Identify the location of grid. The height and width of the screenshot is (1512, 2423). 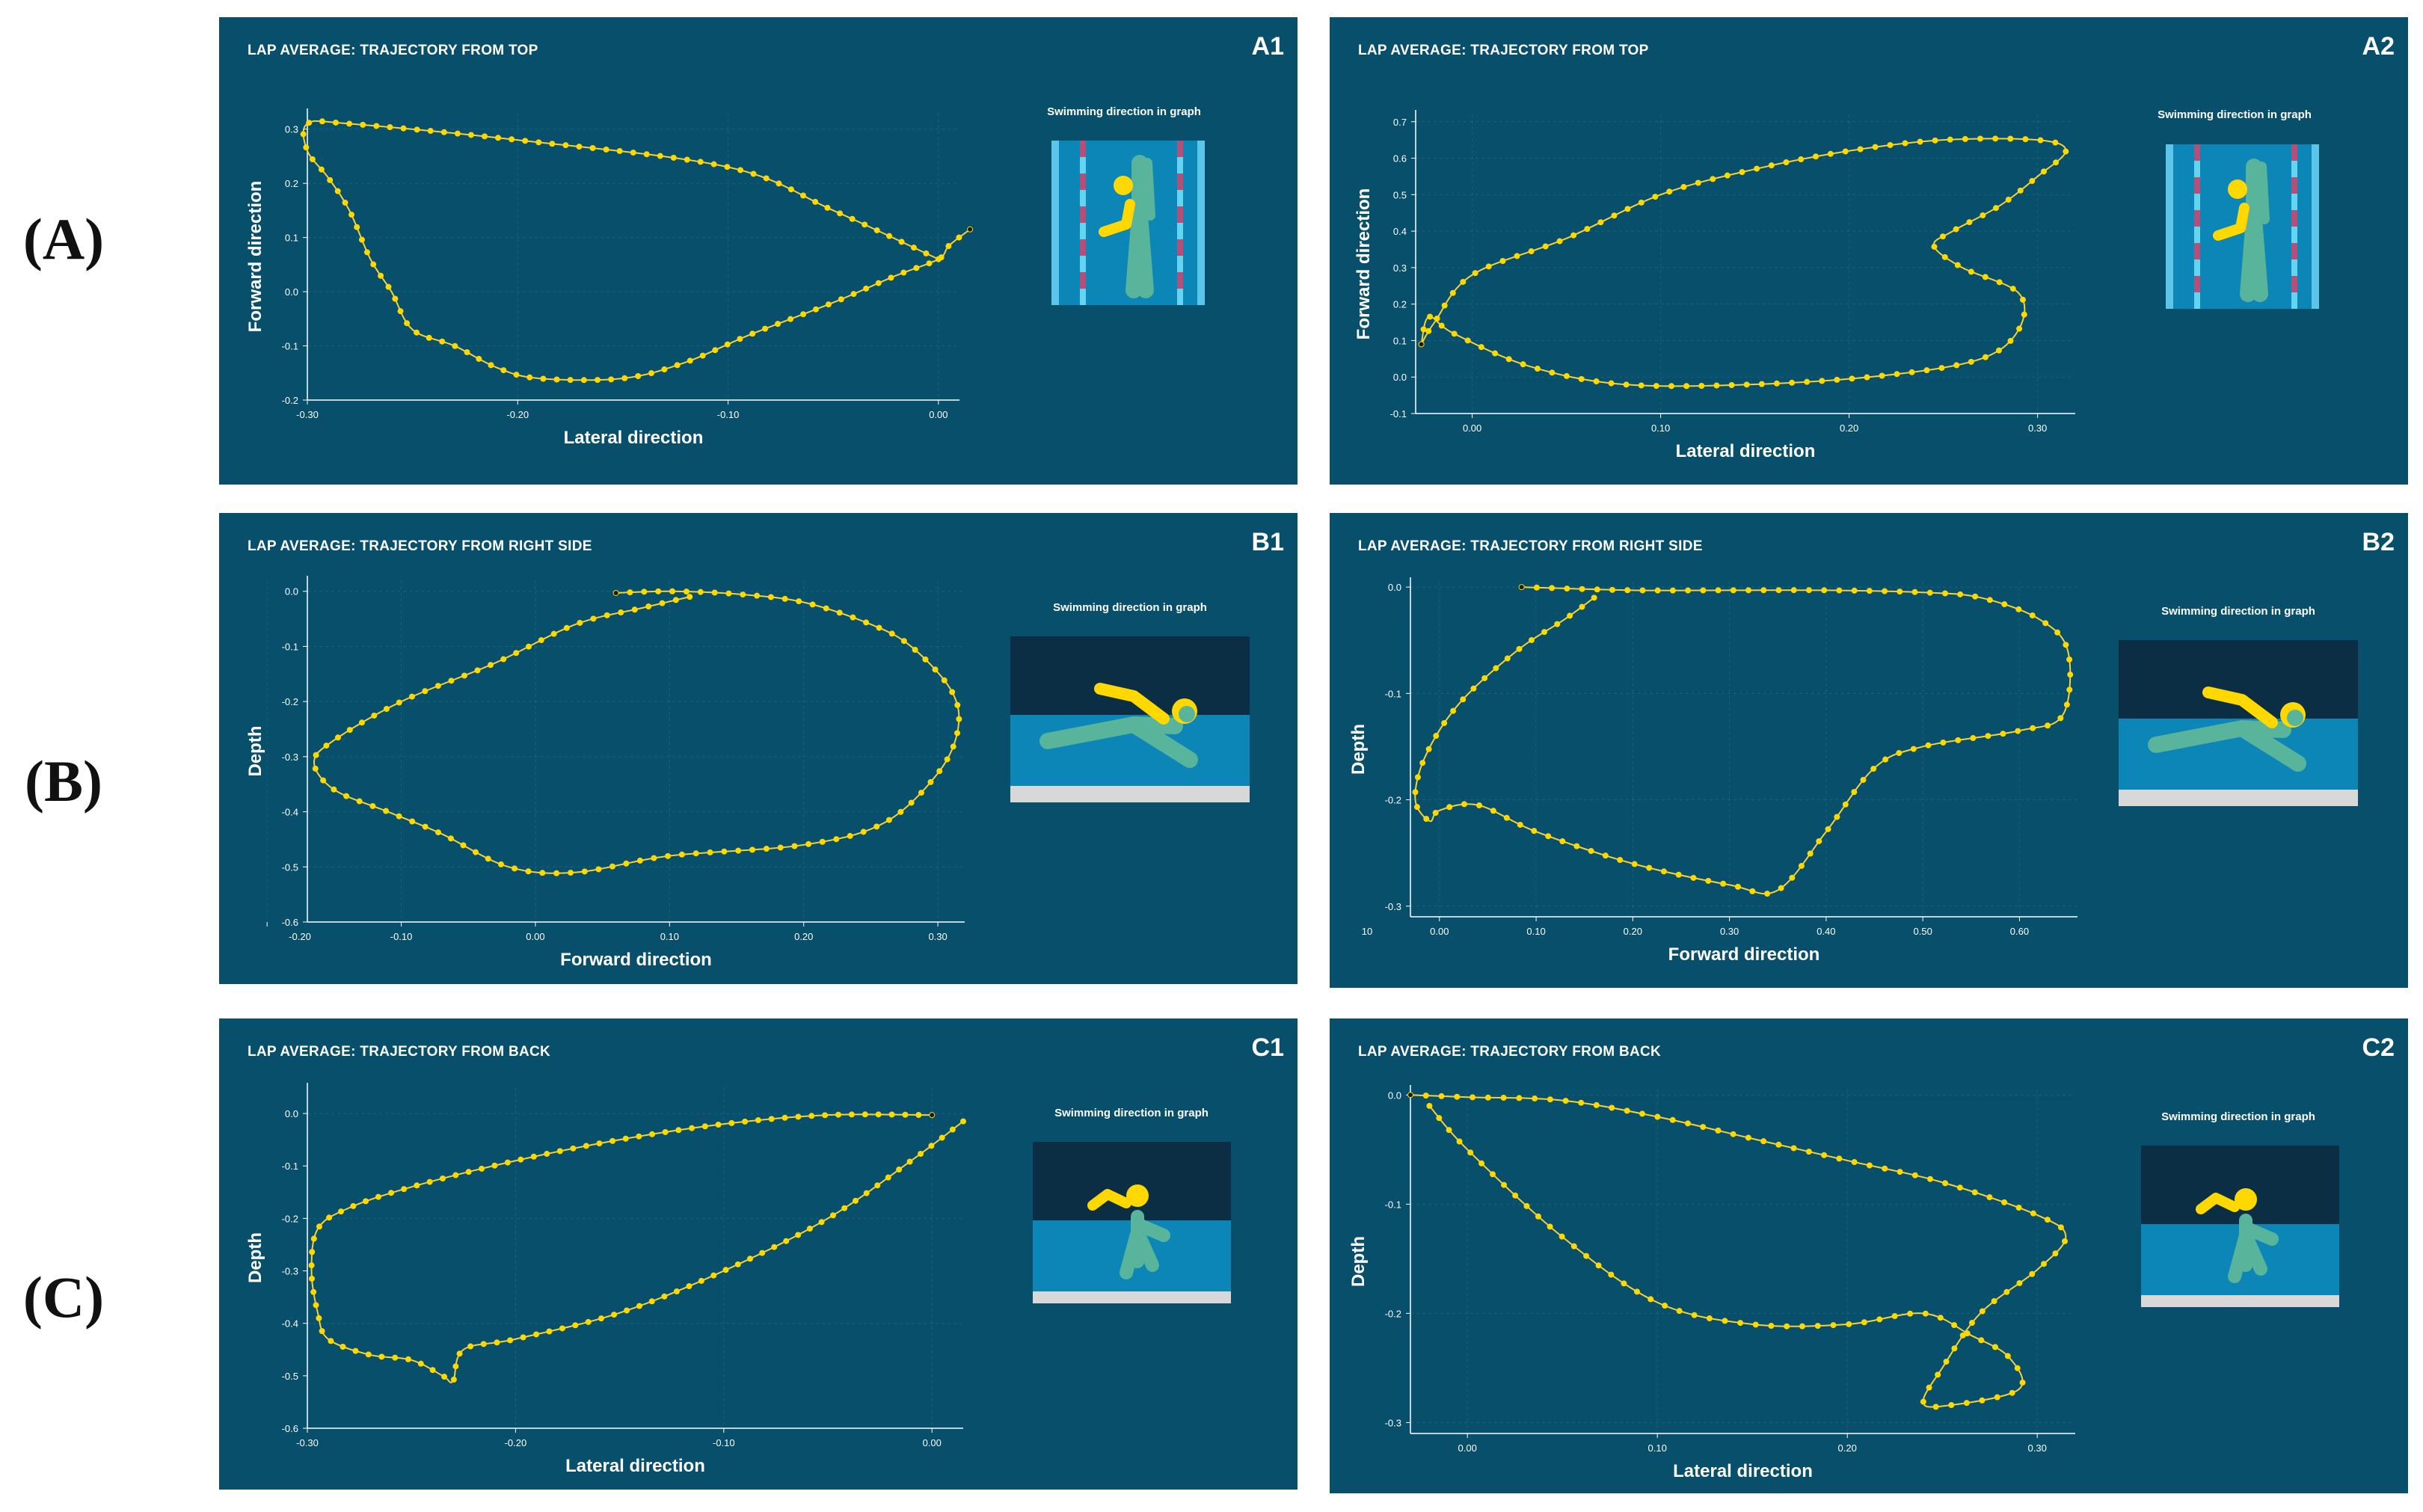
(1743, 749).